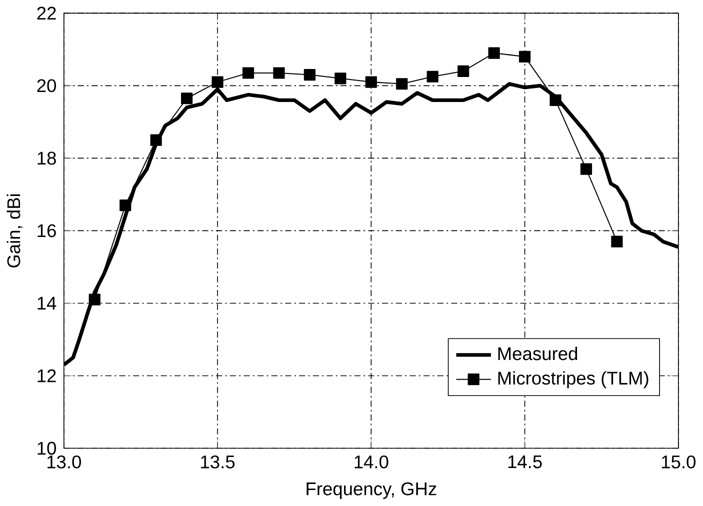 Image resolution: width=703 pixels, height=506 pixels. I want to click on y-tick-label: 22, so click(46, 13).